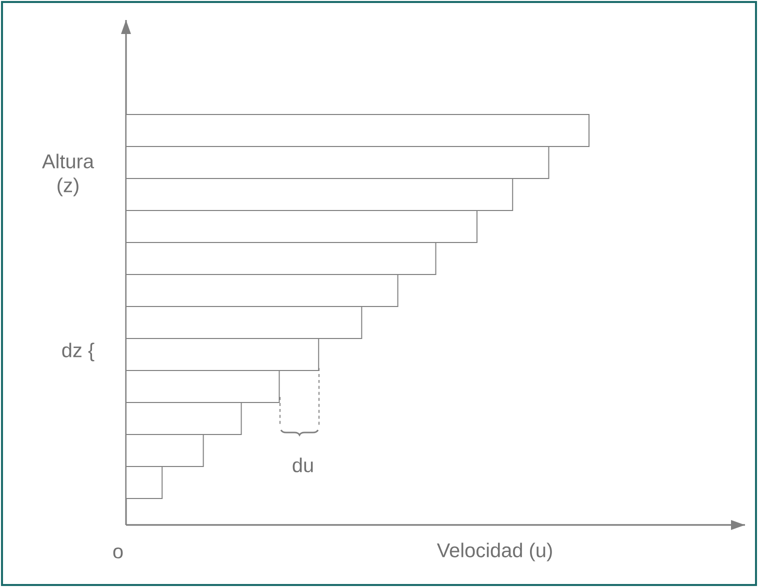  Describe the element at coordinates (118, 553) in the screenshot. I see `text: o` at that location.